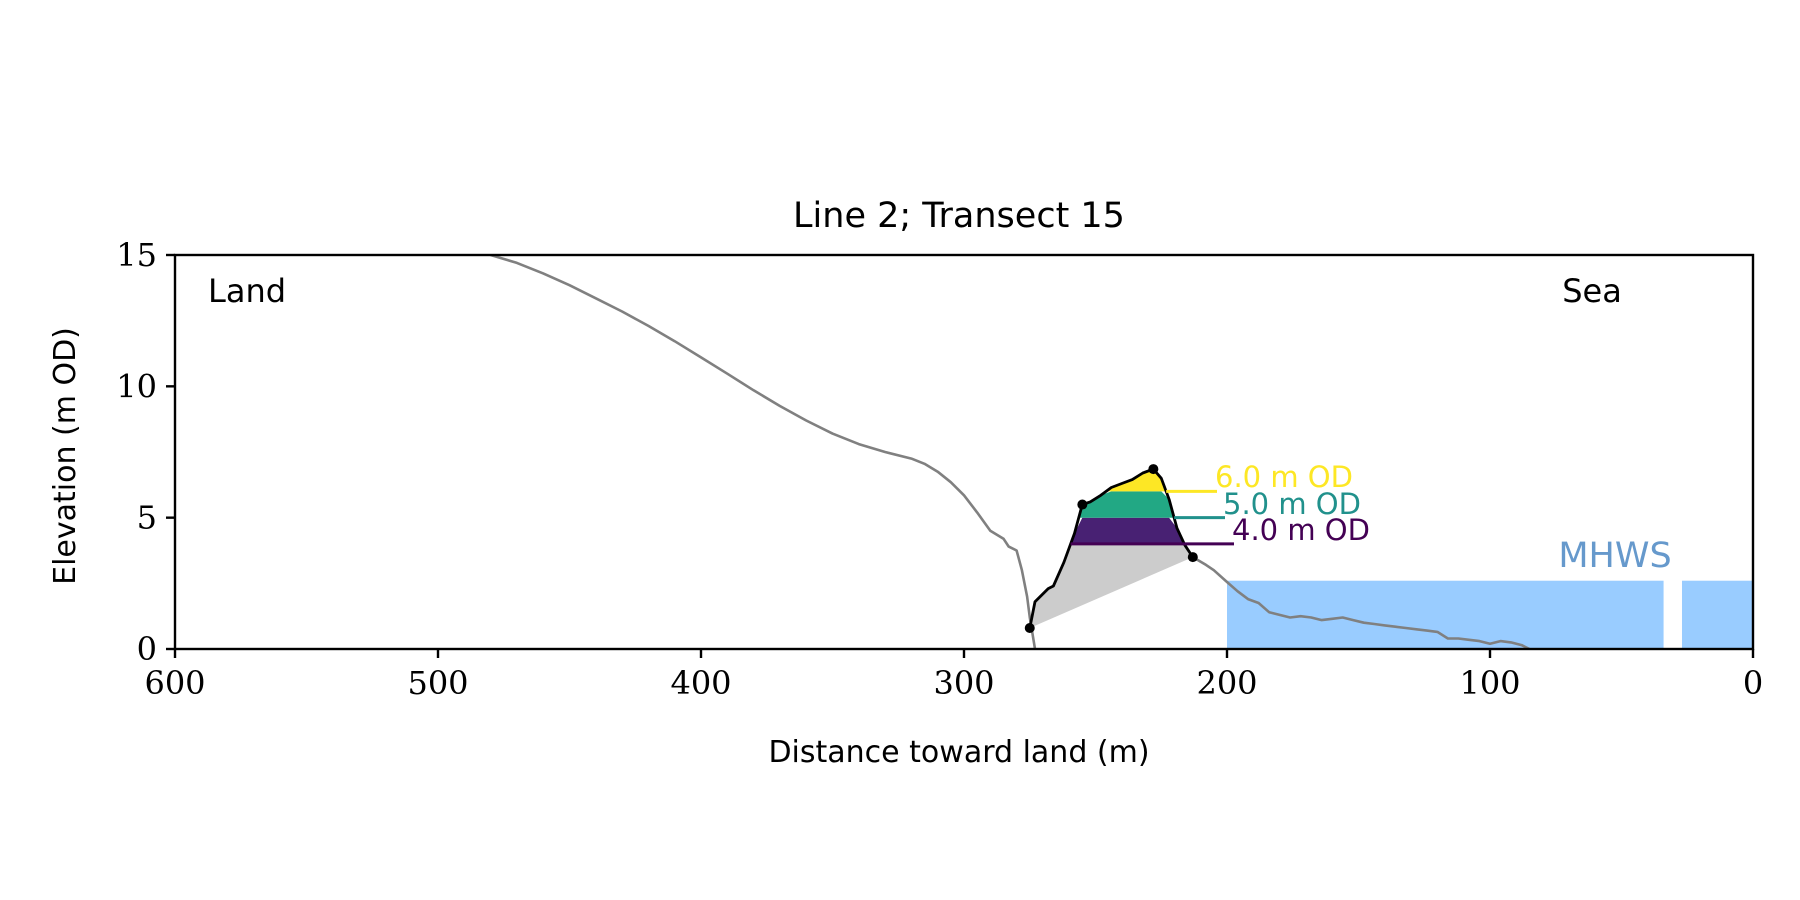  I want to click on y-axis-label: Elevation (m OD), so click(65, 456).